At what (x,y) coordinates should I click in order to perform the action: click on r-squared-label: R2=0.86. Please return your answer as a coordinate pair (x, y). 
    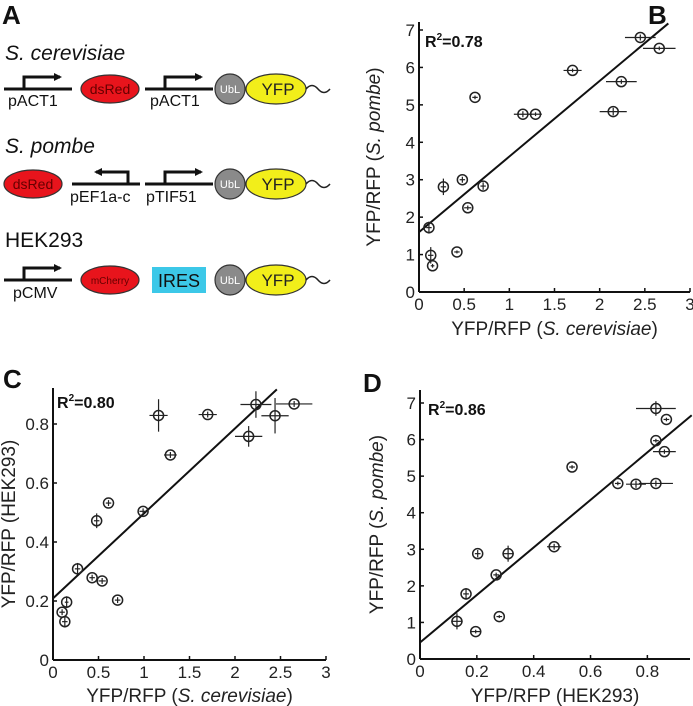
    Looking at the image, I should click on (457, 409).